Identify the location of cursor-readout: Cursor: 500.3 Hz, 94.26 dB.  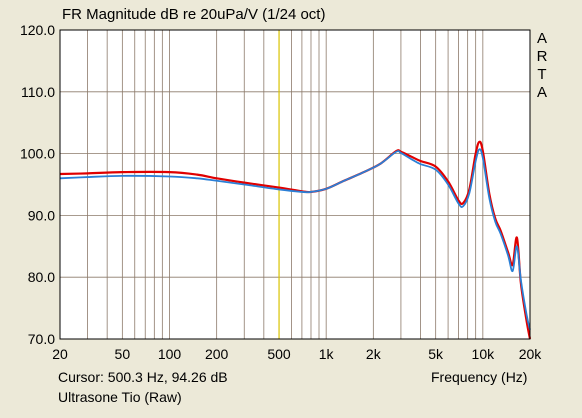
(143, 377).